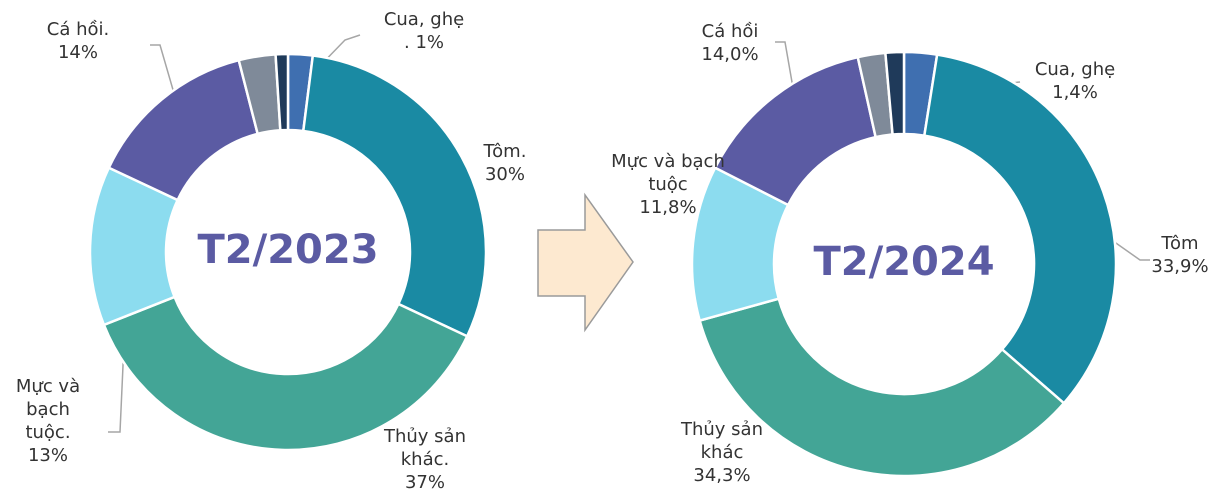 The image size is (1229, 502). Describe the element at coordinates (668, 207) in the screenshot. I see `value-label: 11,8%` at that location.